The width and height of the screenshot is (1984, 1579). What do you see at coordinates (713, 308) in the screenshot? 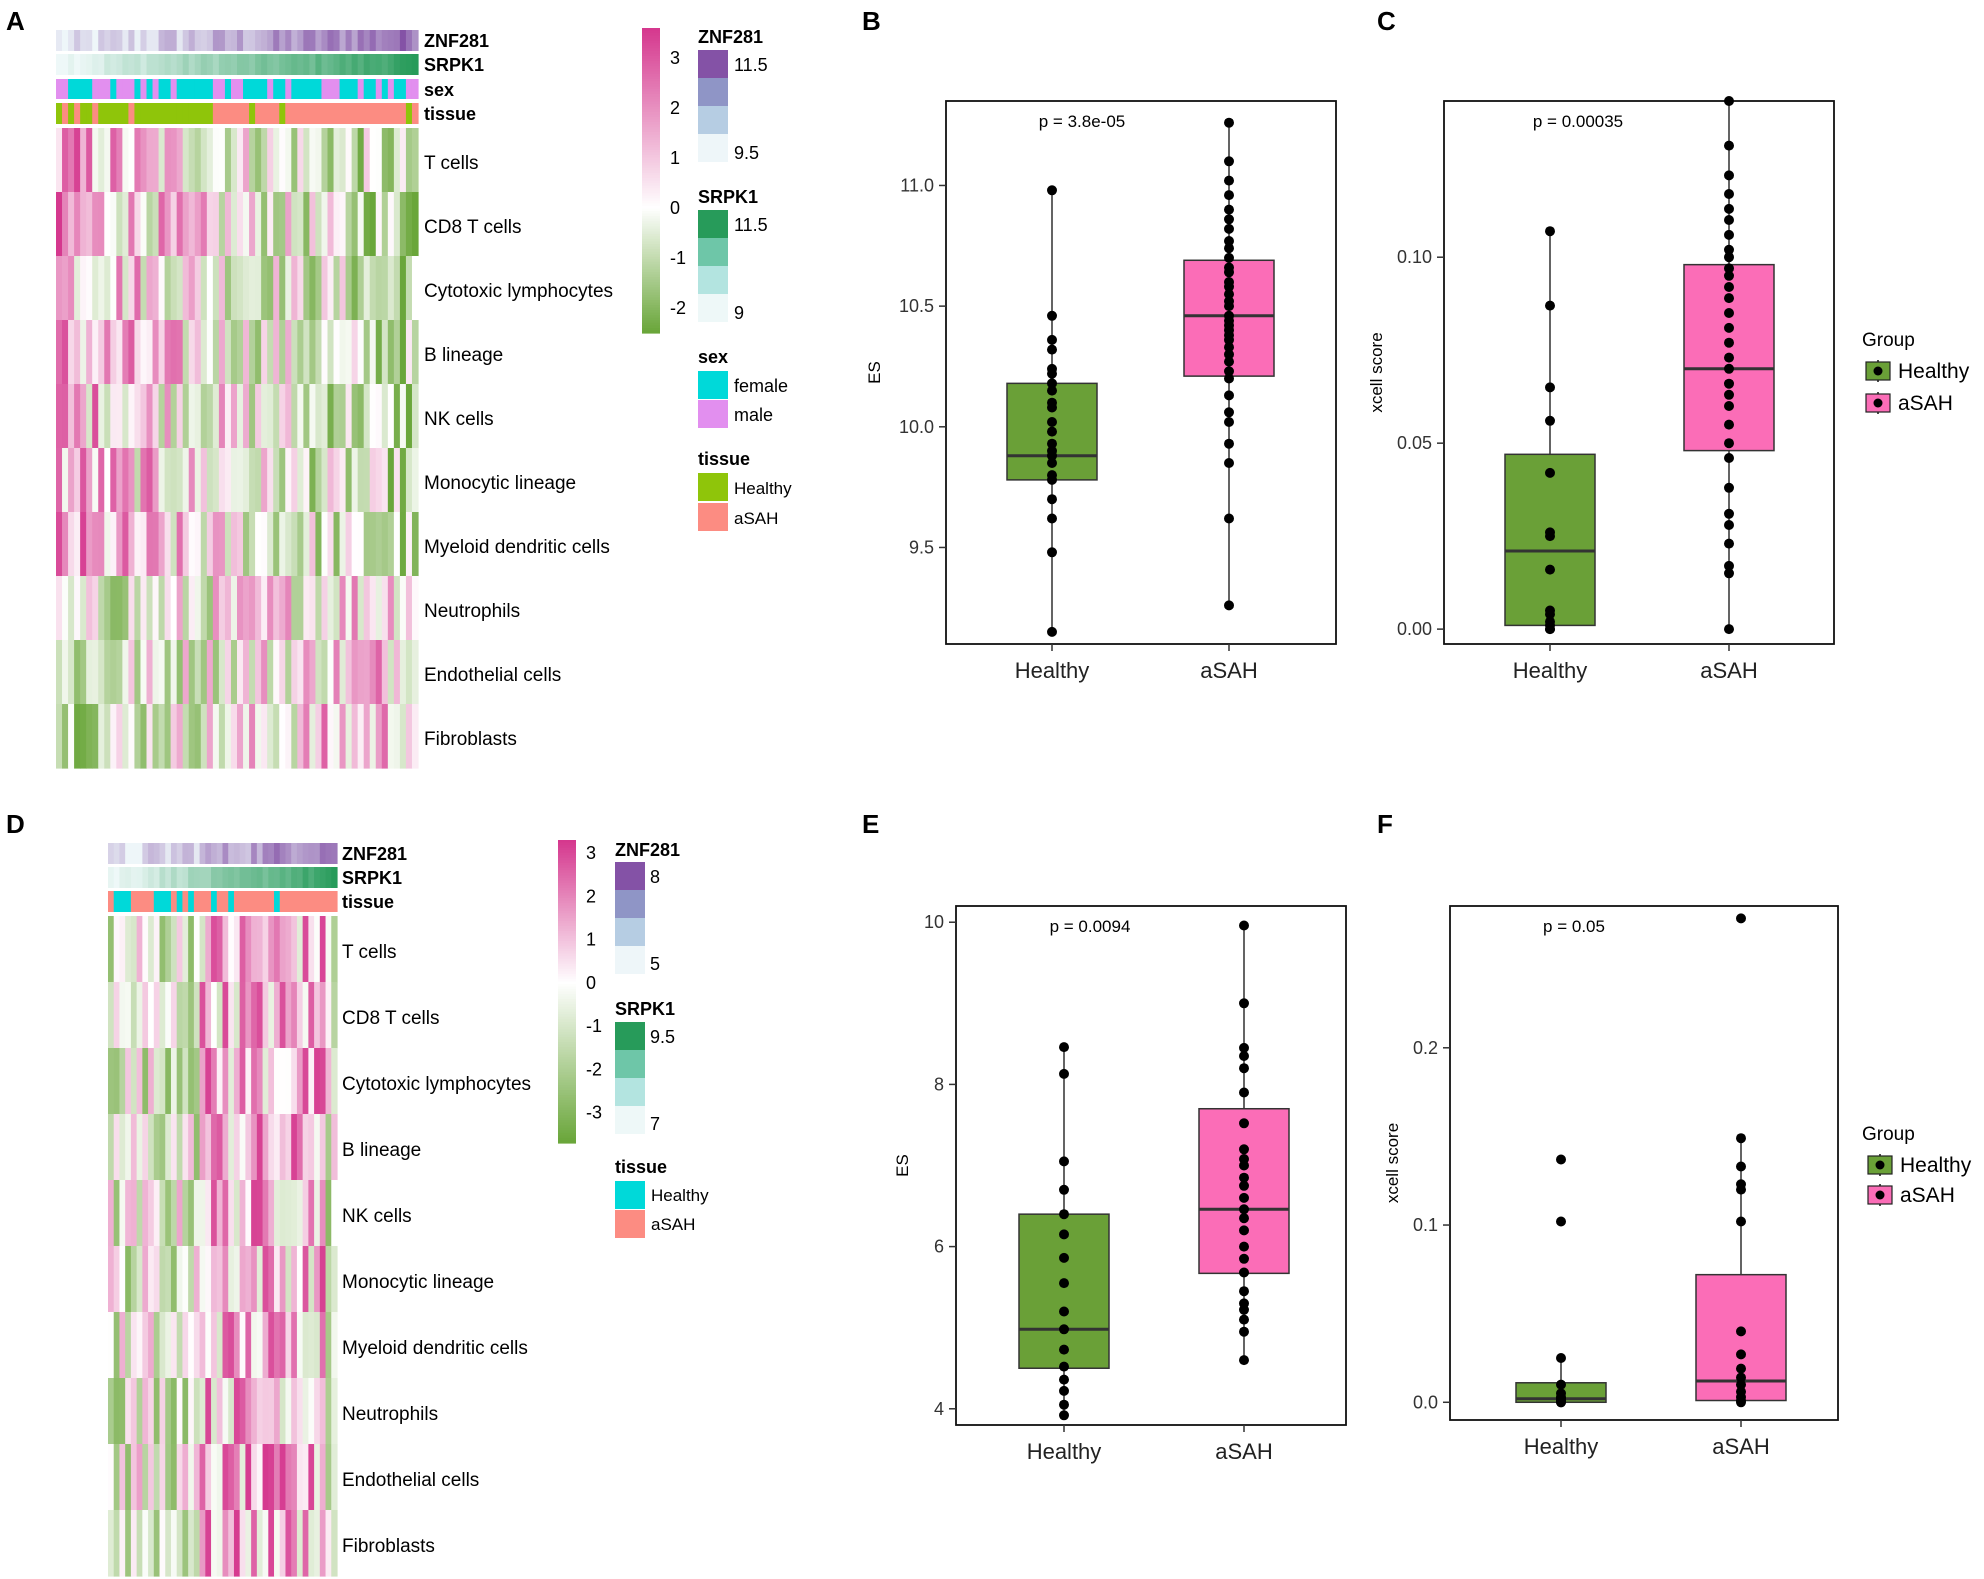
I see `srpk-swatch` at bounding box center [713, 308].